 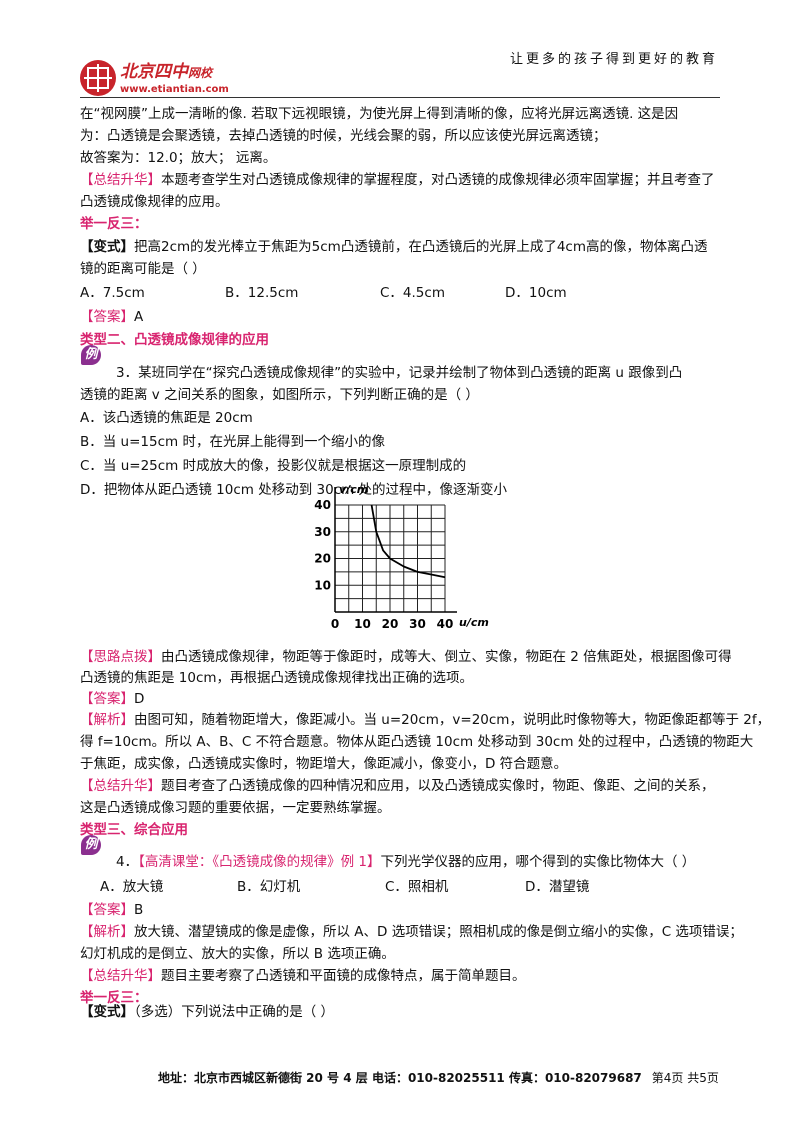 I want to click on text-line: 于焦距，成实像，凸透镜成实像时，物距增大，像距减小，像变小，D 符合题意。, so click(x=324, y=764).